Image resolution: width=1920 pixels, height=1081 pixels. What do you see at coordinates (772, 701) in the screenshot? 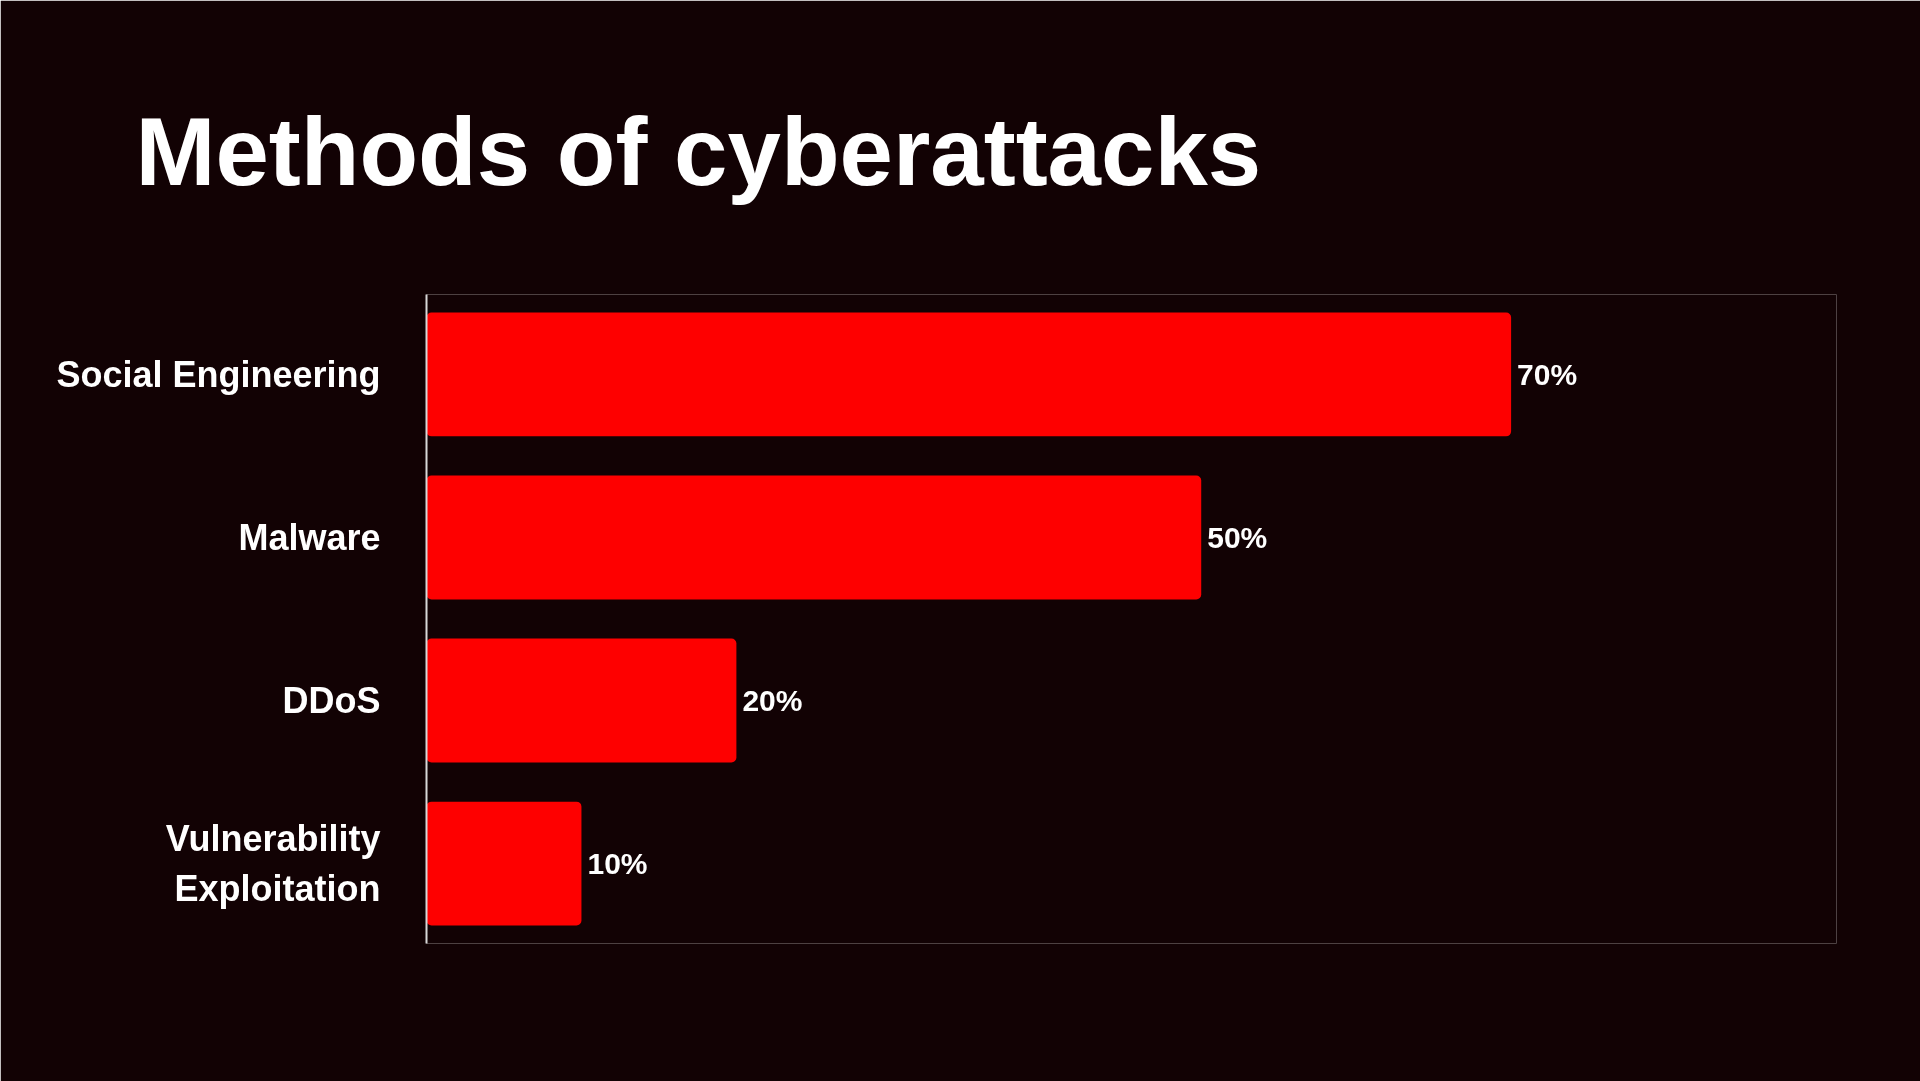
I see `data-label: 20%` at bounding box center [772, 701].